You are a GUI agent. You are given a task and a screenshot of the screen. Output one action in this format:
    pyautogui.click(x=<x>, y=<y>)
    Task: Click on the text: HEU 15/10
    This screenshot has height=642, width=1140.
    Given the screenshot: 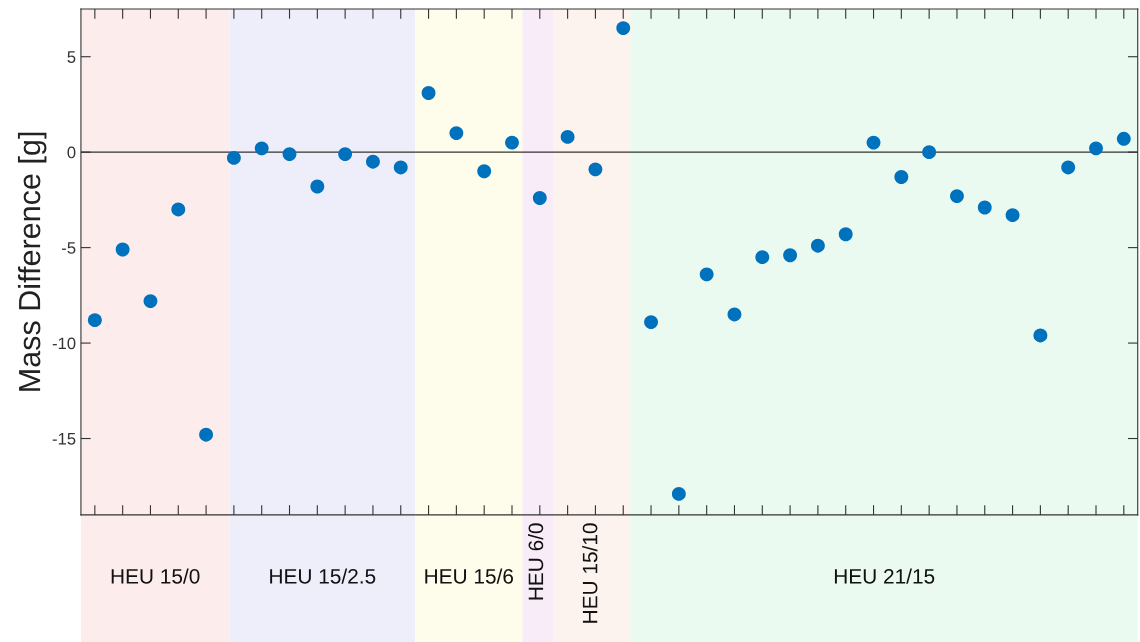 What is the action you would take?
    pyautogui.click(x=590, y=573)
    